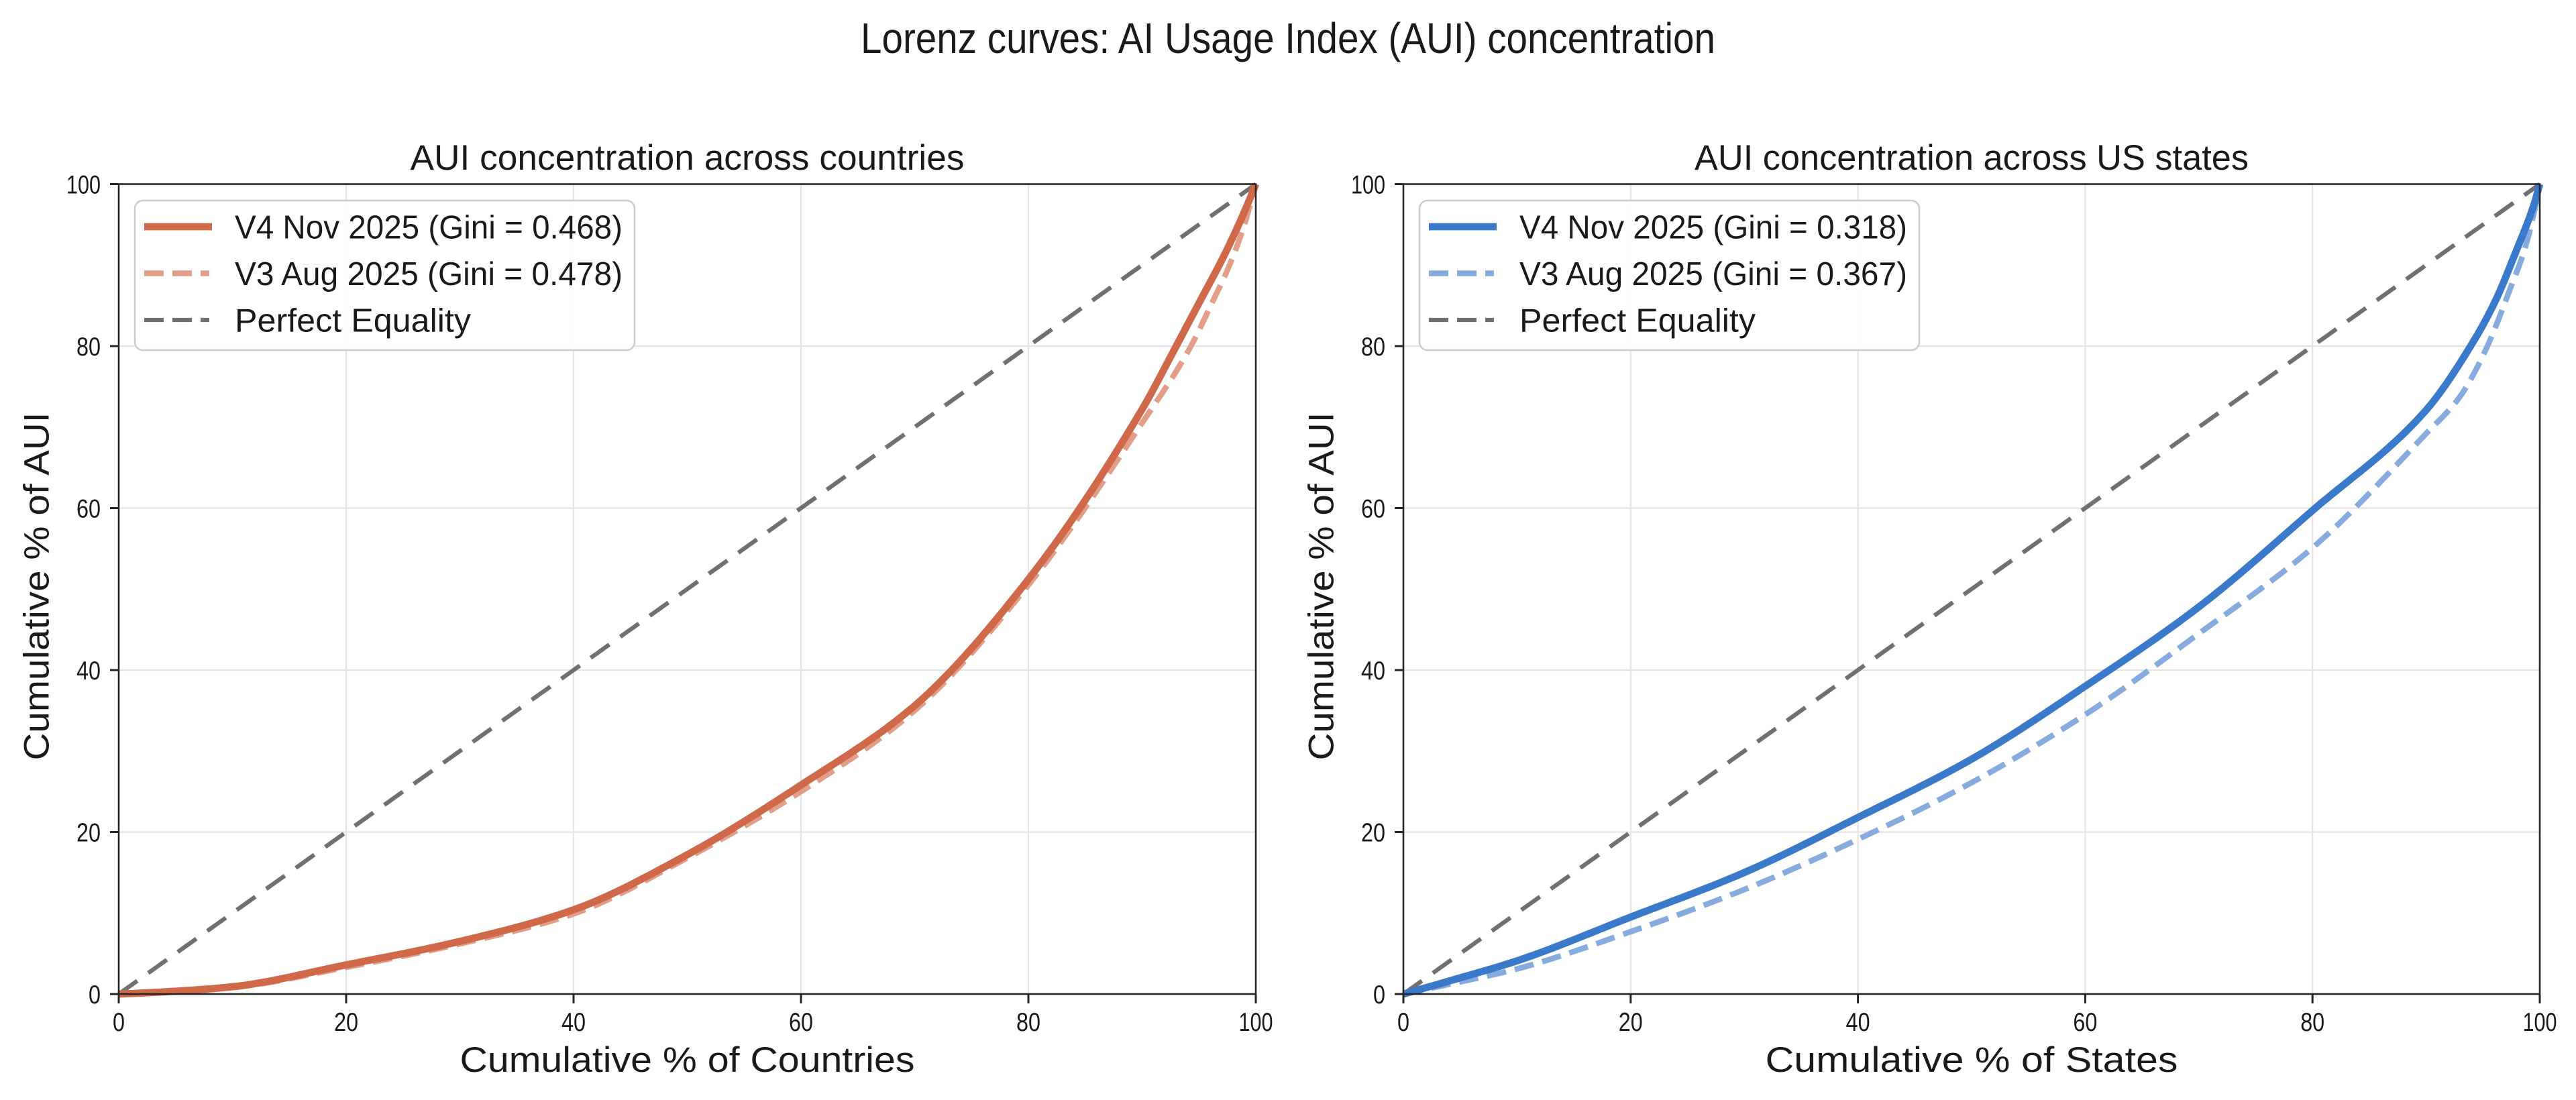 This screenshot has width=2576, height=1100. I want to click on svg-text: V4 Nov 2025 (Gini = 0.318), so click(1713, 228).